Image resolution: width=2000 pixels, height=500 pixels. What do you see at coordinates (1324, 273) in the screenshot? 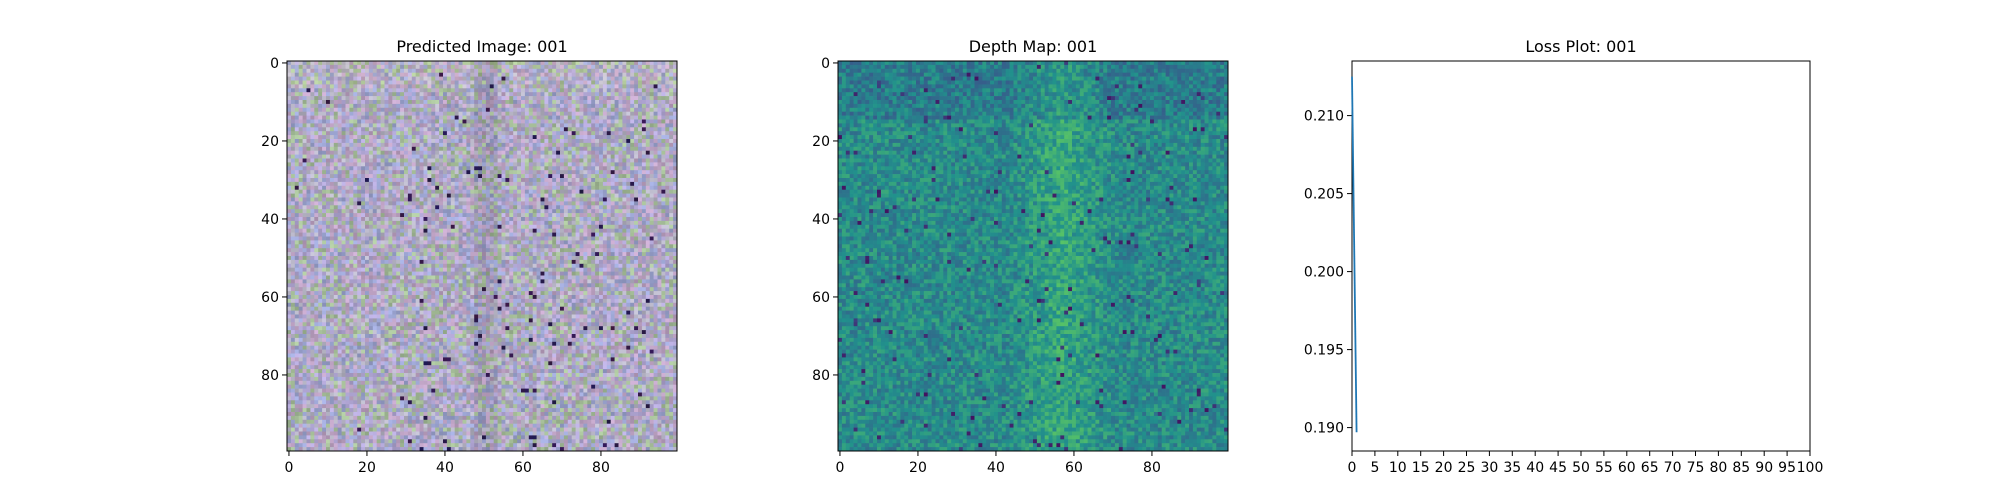
I see `loss-plot-y-tick-label: 0.200` at bounding box center [1324, 273].